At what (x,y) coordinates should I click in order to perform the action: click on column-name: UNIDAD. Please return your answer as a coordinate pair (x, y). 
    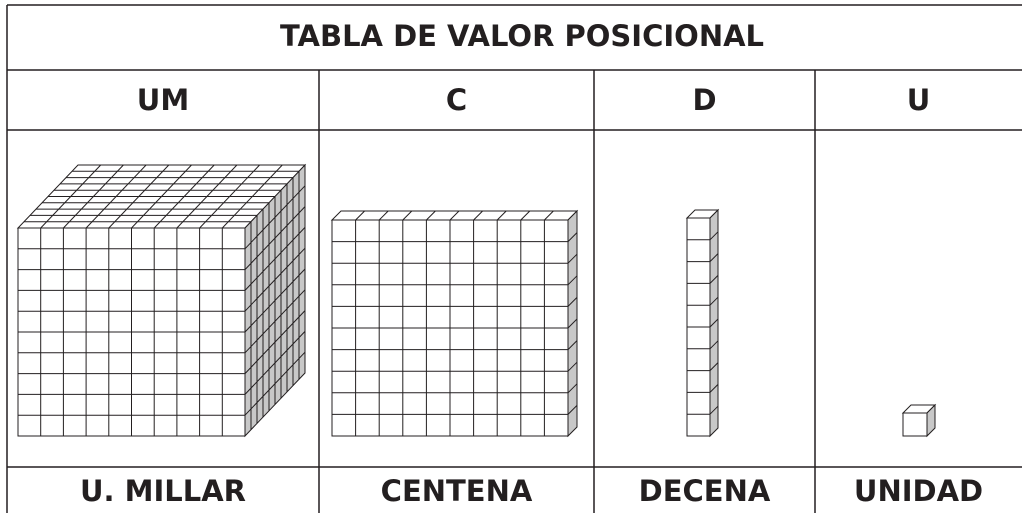
    Looking at the image, I should click on (918, 491).